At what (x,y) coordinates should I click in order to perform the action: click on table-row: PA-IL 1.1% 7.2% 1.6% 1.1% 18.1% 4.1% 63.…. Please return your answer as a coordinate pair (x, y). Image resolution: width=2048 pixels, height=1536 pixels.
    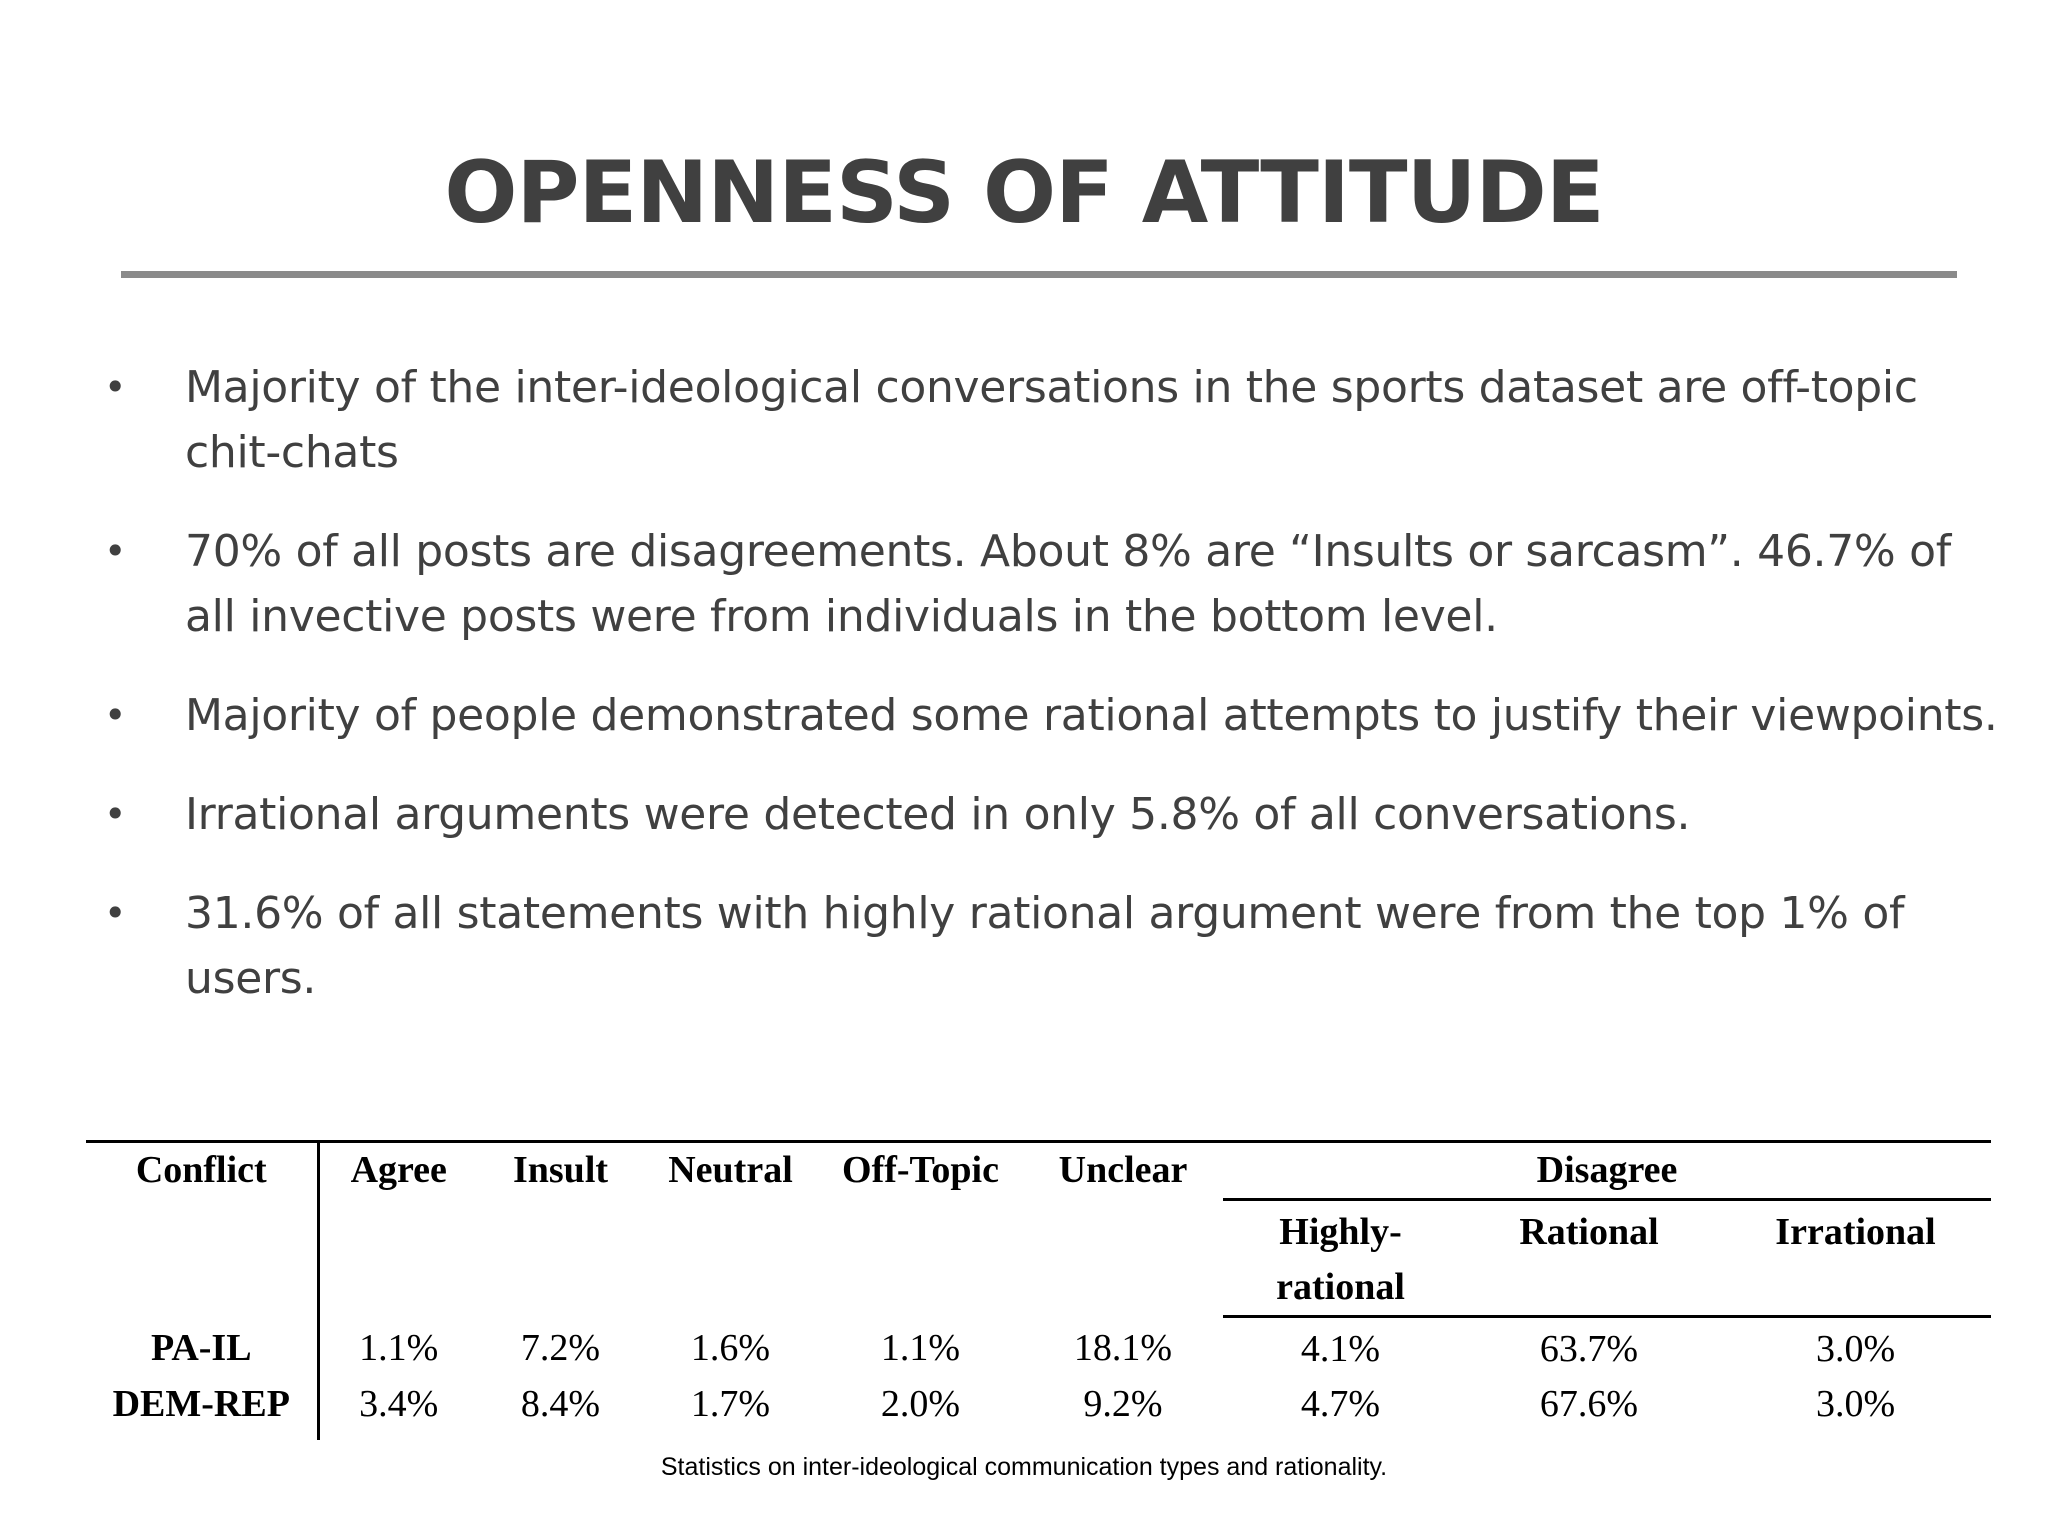
    Looking at the image, I should click on (1038, 1346).